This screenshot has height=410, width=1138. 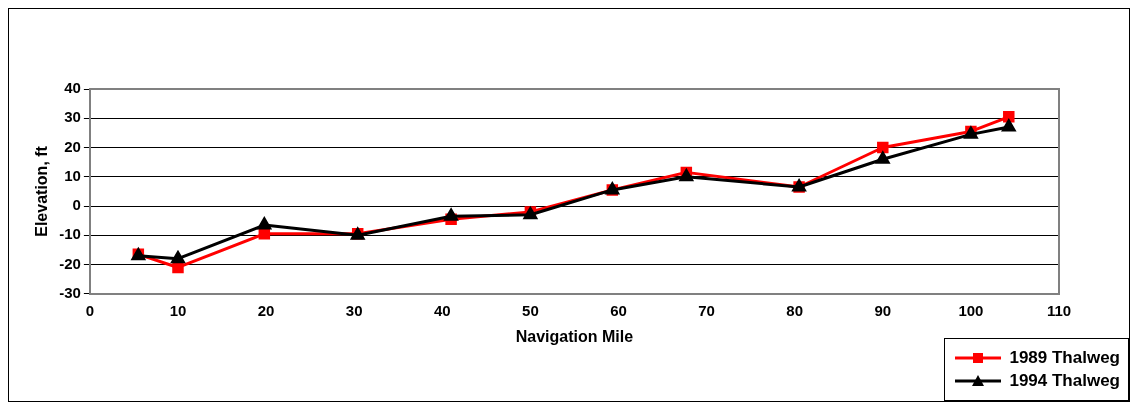 I want to click on x-tick-label: 20, so click(x=266, y=310).